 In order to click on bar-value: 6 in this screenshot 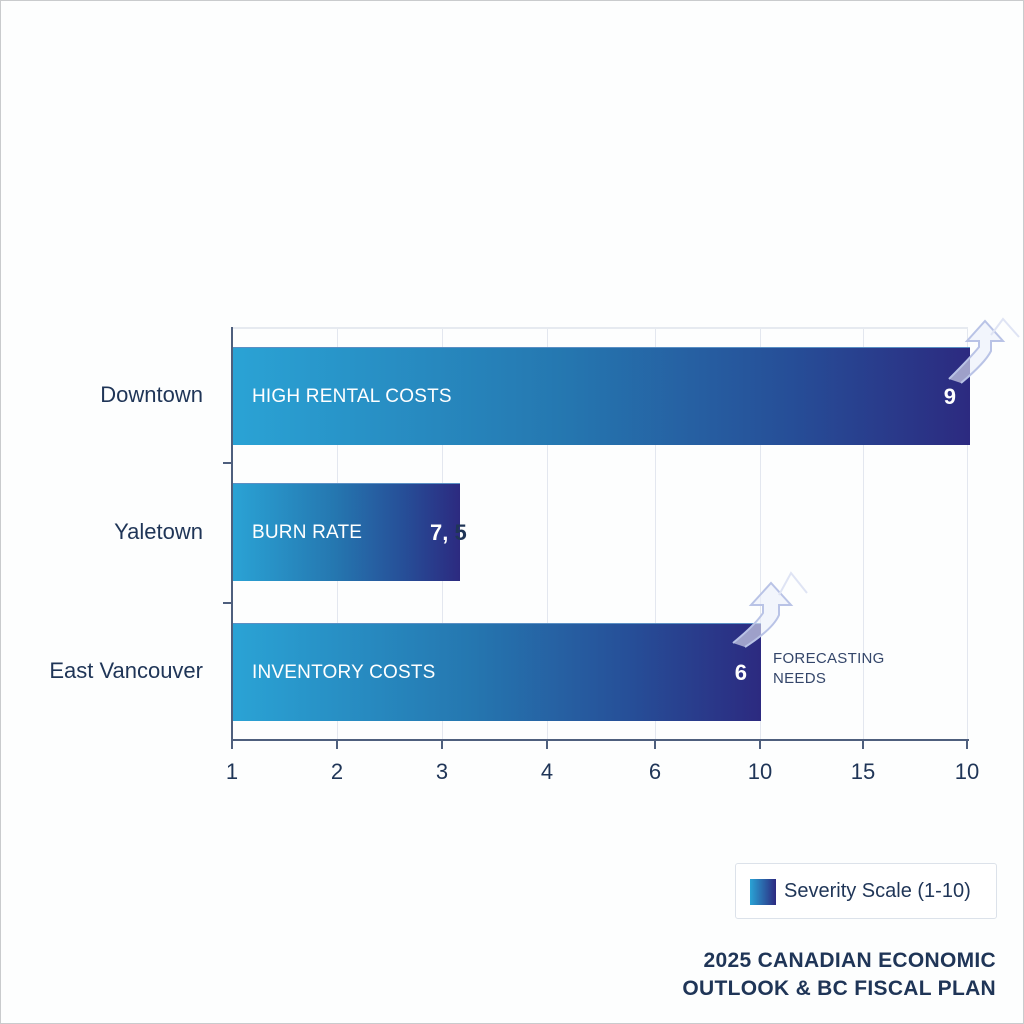, I will do `click(740, 672)`.